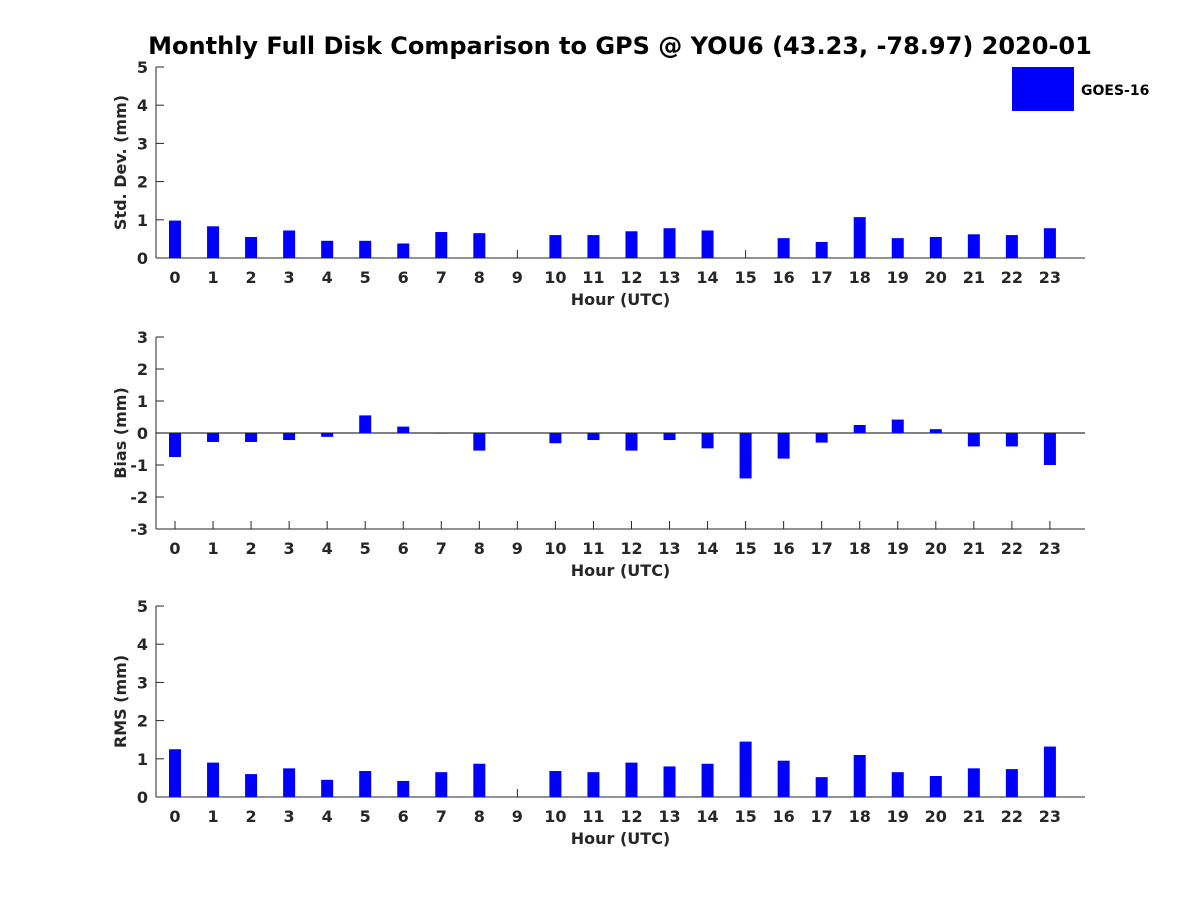 The height and width of the screenshot is (900, 1200). Describe the element at coordinates (212, 816) in the screenshot. I see `x-tick-label: 1` at that location.